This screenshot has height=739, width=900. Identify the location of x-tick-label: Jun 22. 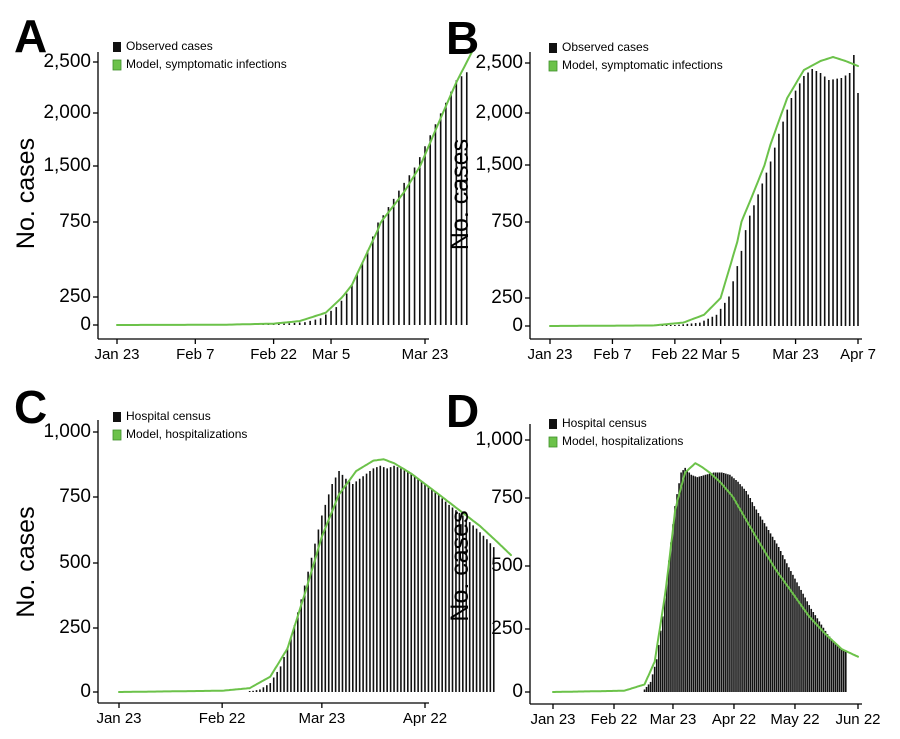
(857, 719).